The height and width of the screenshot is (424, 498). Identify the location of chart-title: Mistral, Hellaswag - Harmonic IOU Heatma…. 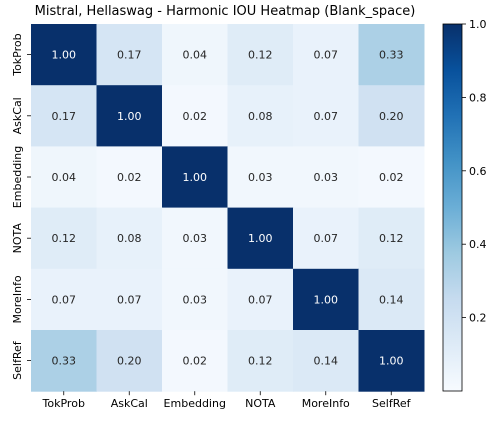
(225, 11).